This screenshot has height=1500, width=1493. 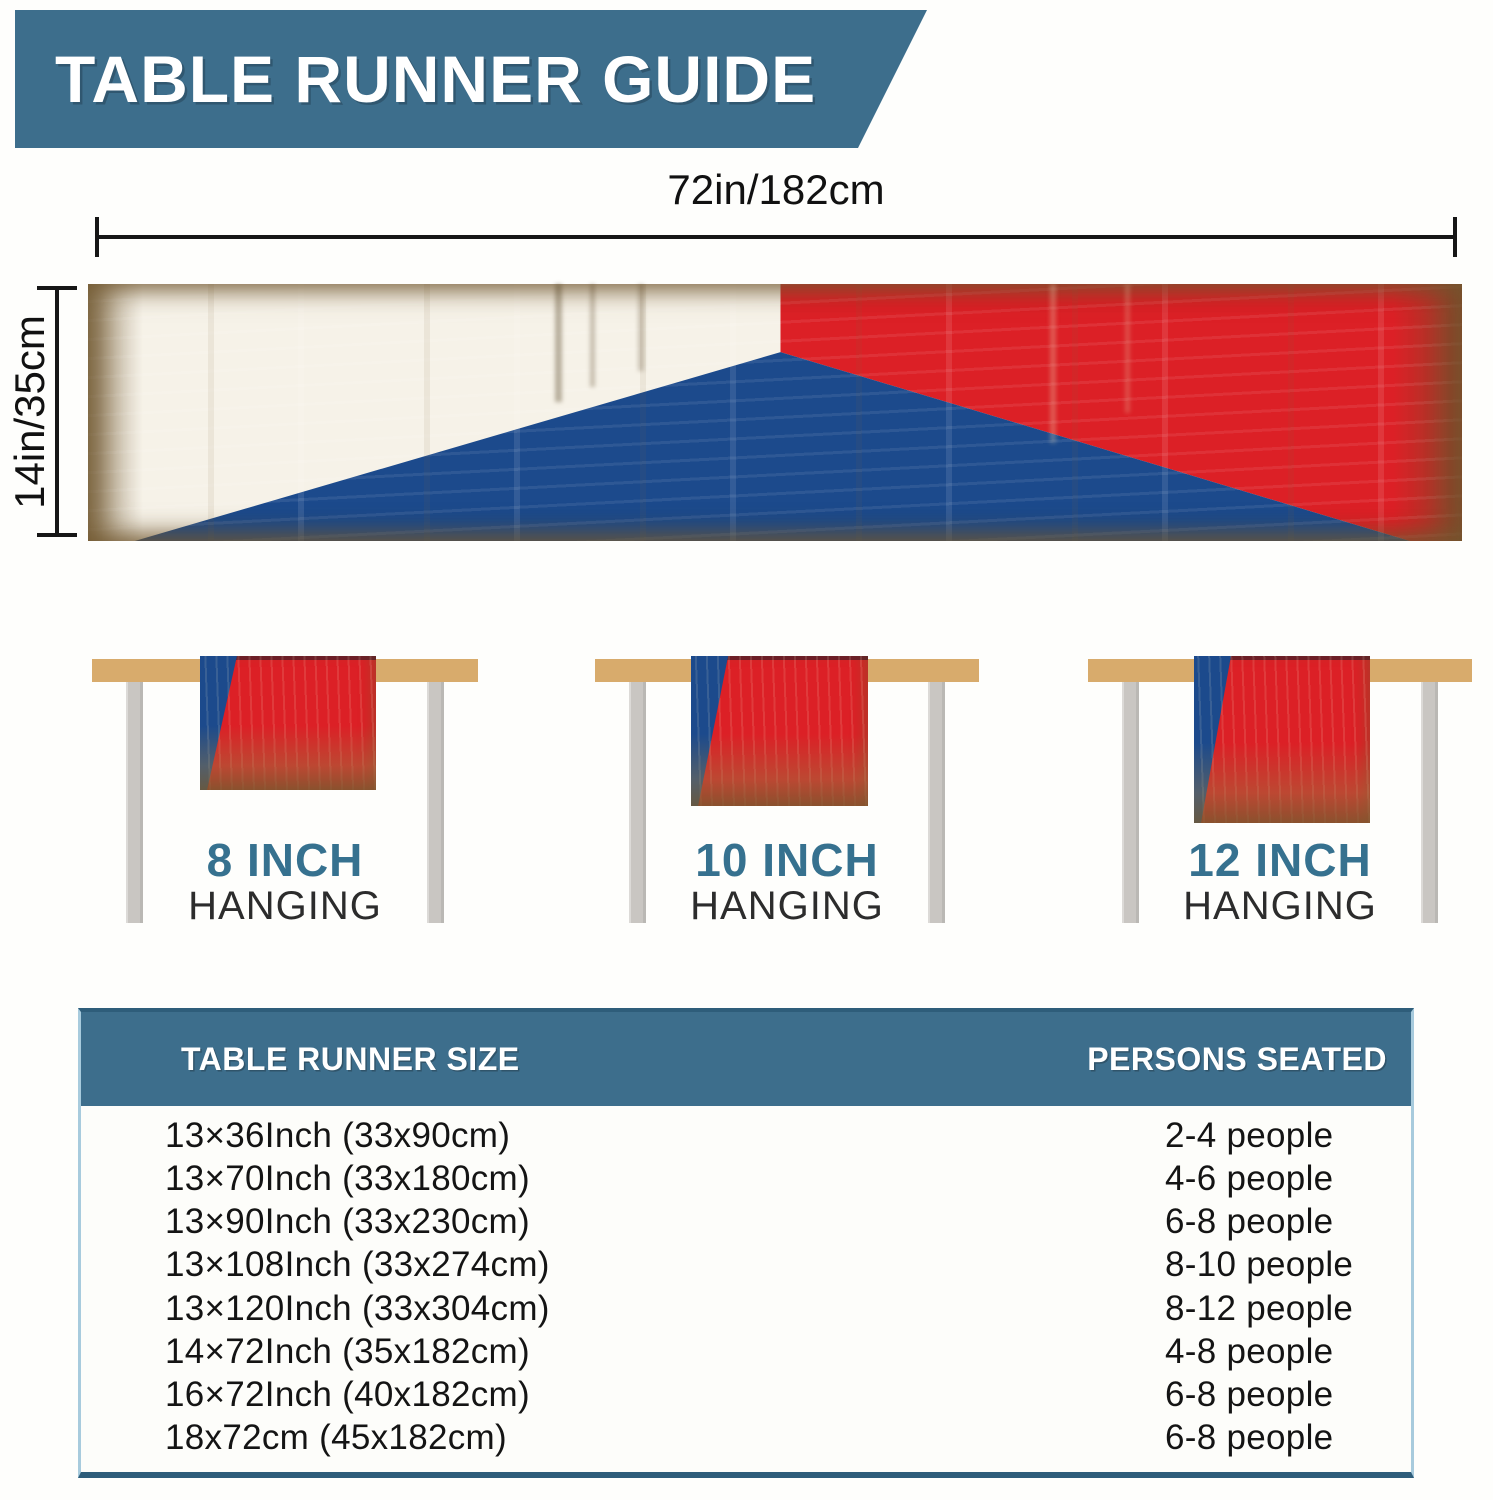 I want to click on table-row: 13×120Inch (33x304cm) 8-12 people, so click(x=746, y=1308).